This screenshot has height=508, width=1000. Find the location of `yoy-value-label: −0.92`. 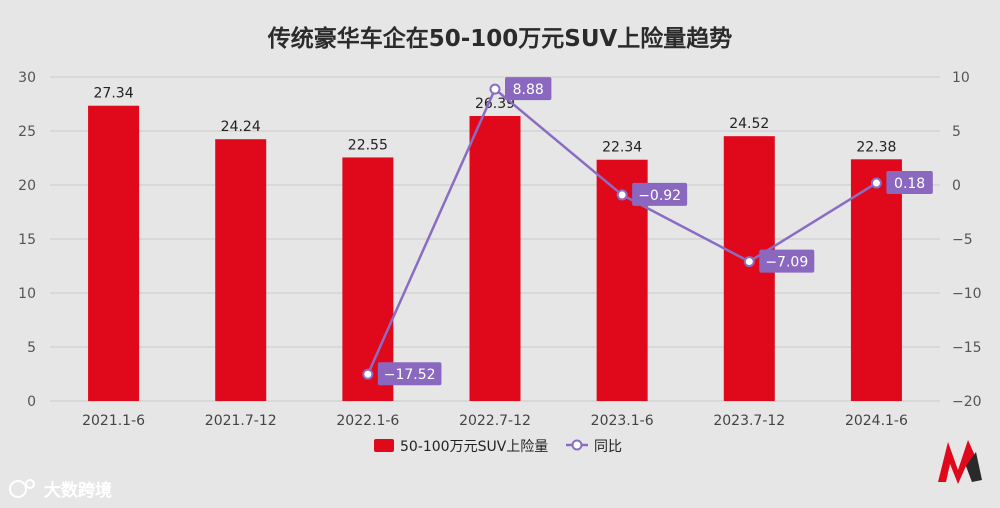

yoy-value-label: −0.92 is located at coordinates (659, 196).